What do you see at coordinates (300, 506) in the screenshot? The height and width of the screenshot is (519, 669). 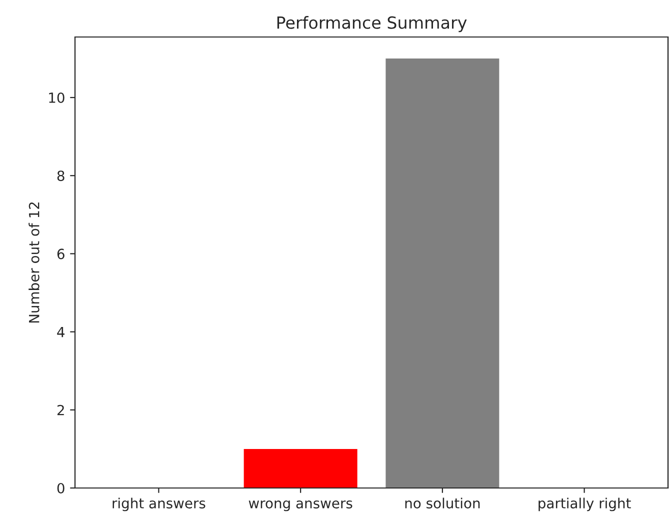 I see `x-tick-label: wrong answers` at bounding box center [300, 506].